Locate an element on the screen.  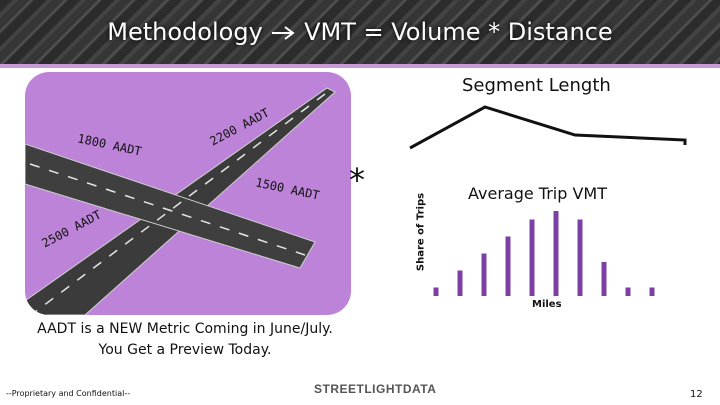
arrow-right-icon is located at coordinates (284, 33).